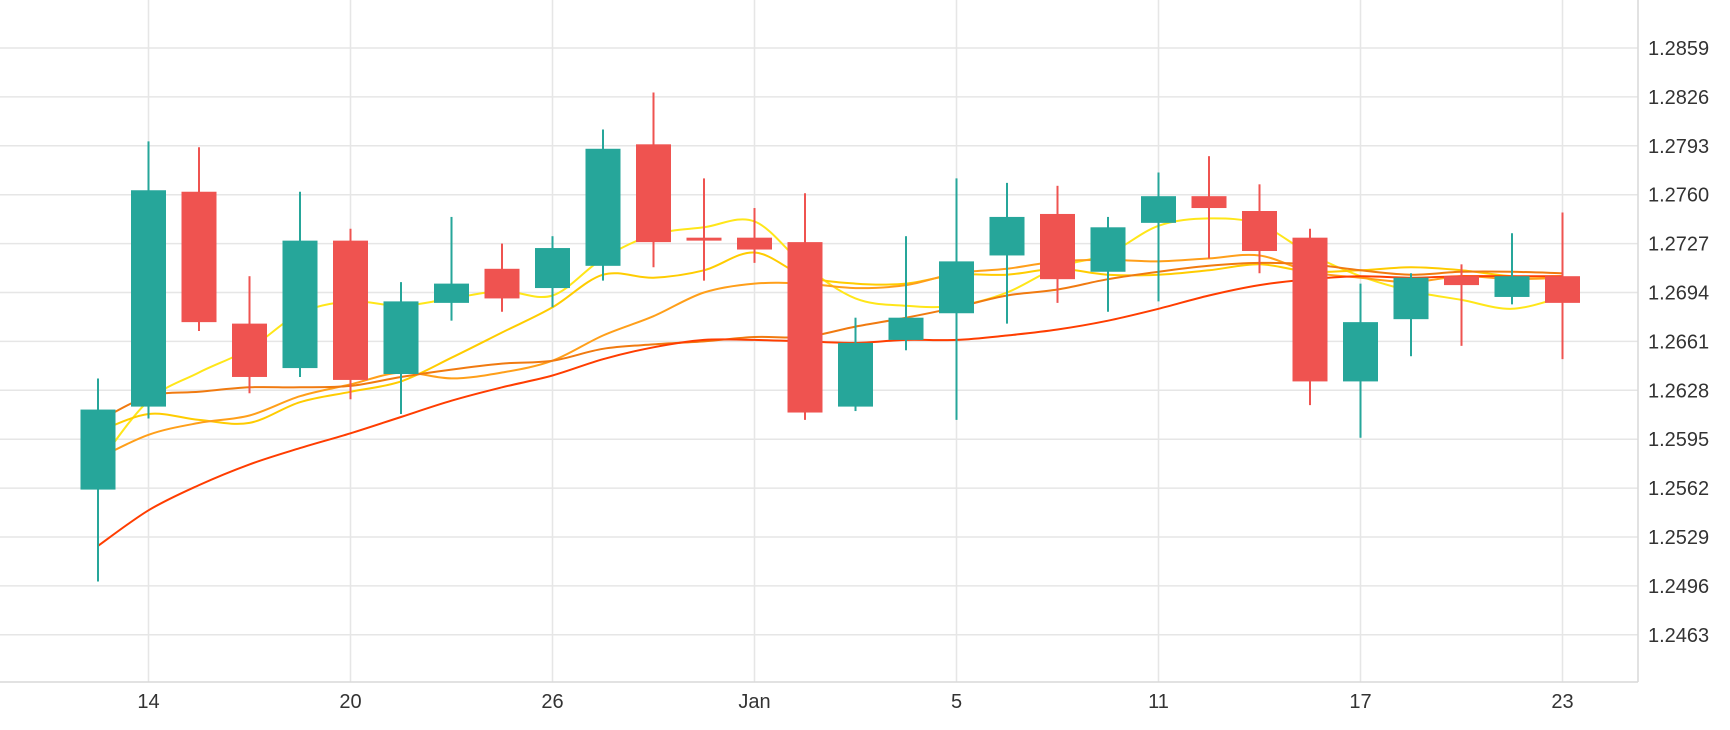 The height and width of the screenshot is (730, 1730). Describe the element at coordinates (1678, 587) in the screenshot. I see `y-tick-label: 1.2496` at that location.